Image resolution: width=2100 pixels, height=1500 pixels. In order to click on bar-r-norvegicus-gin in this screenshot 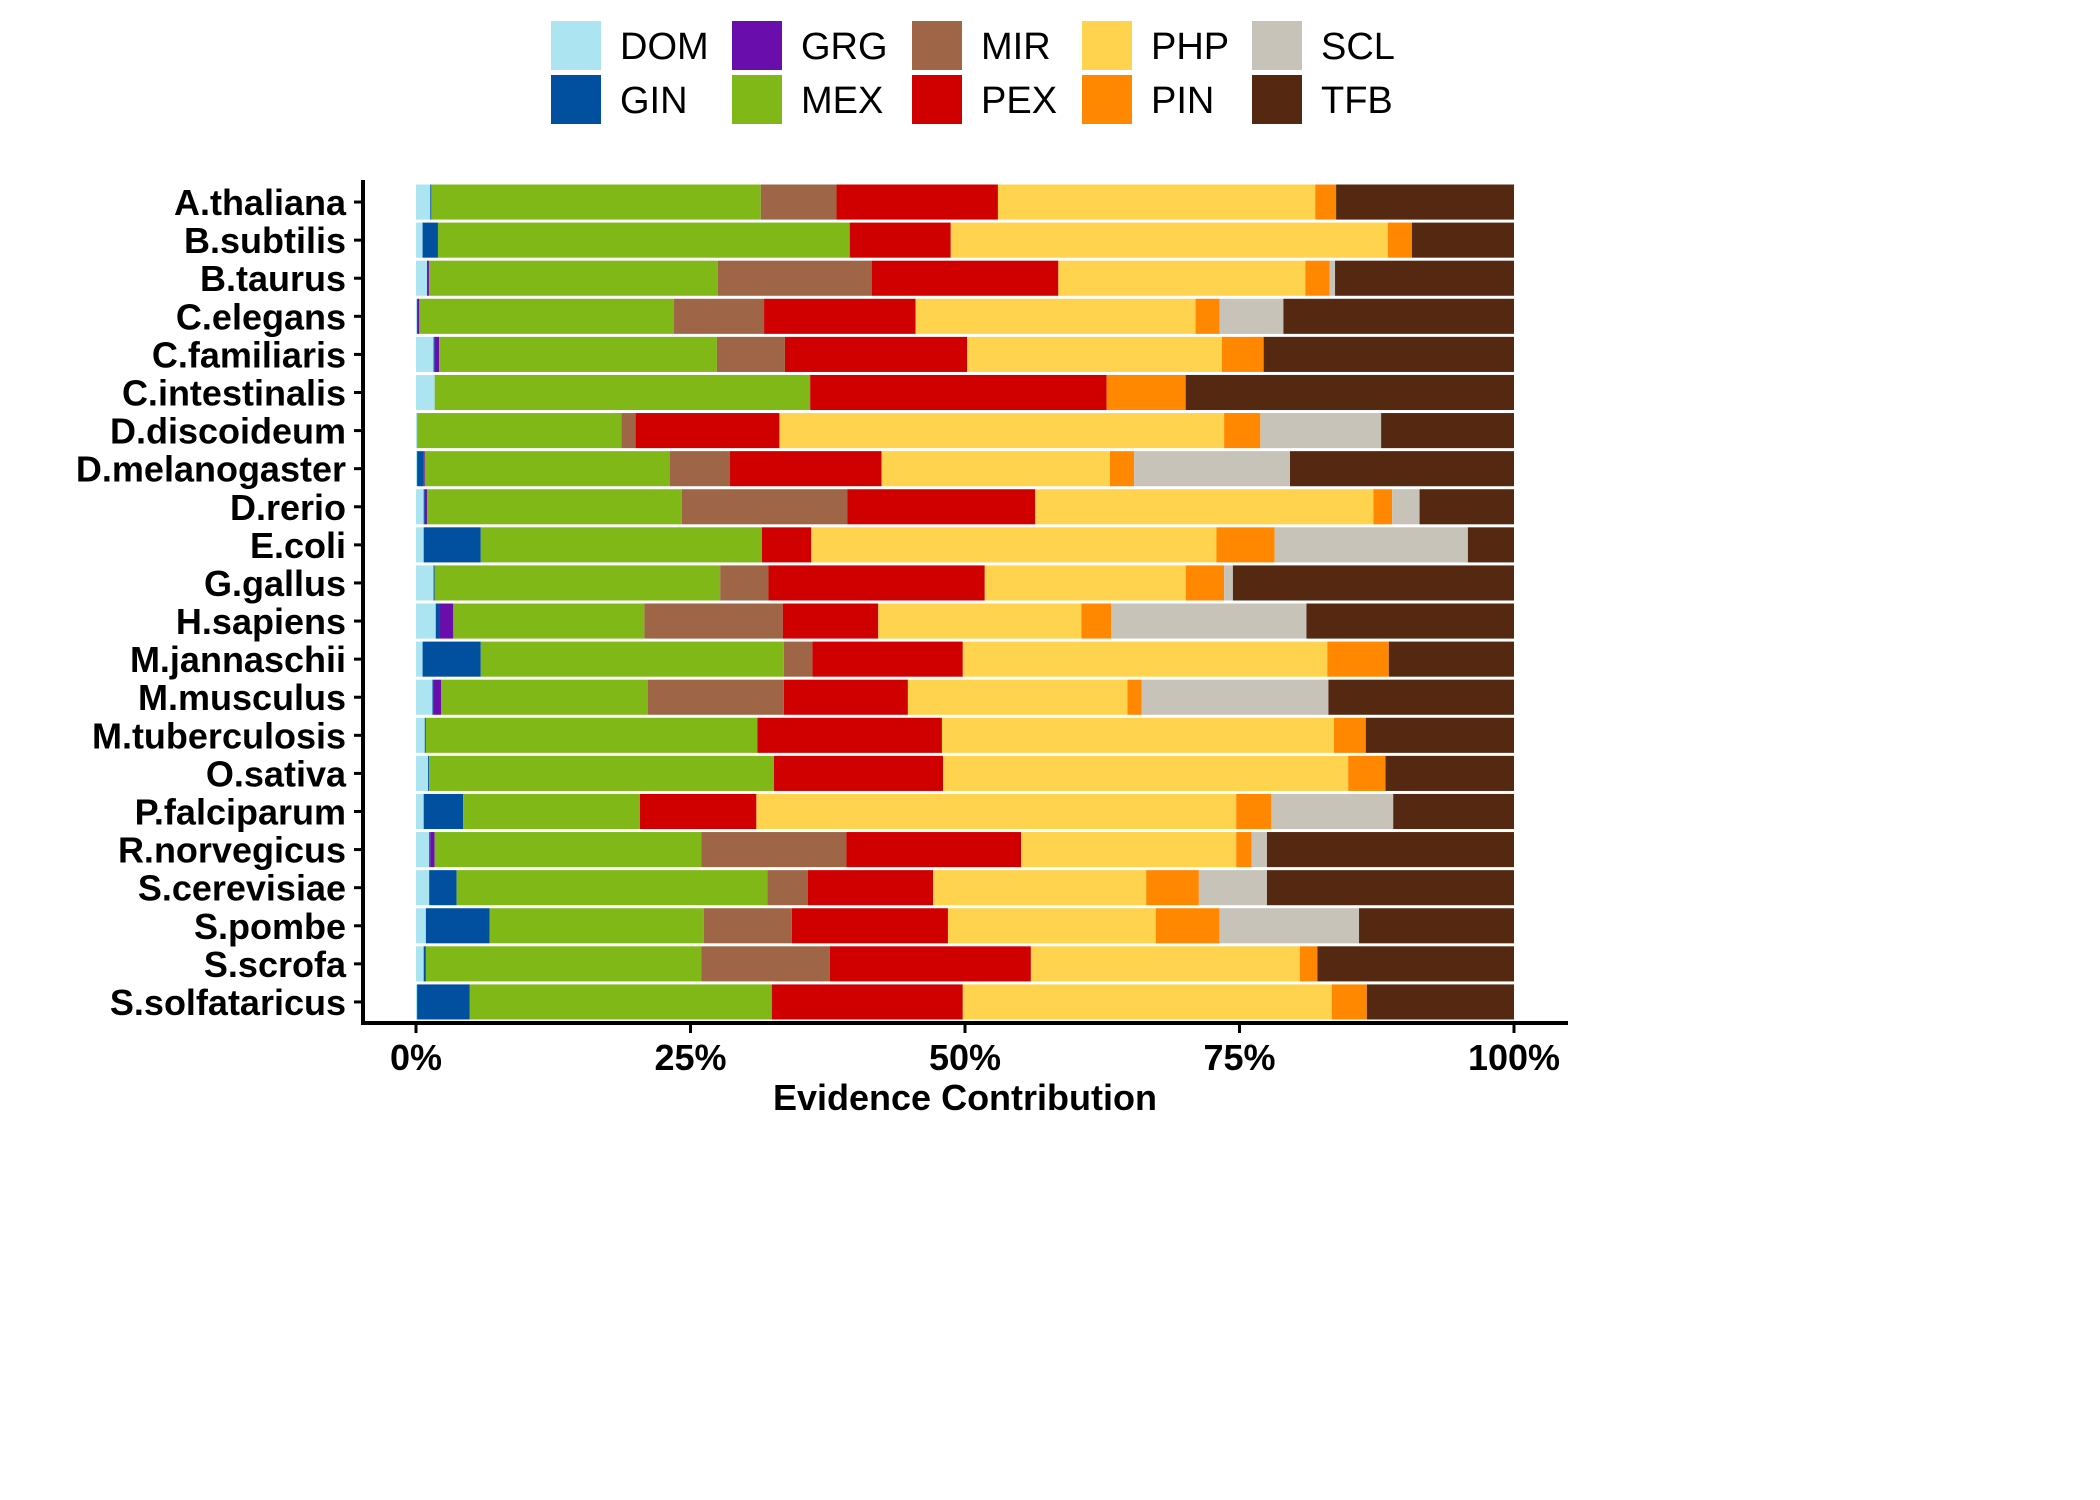, I will do `click(430, 850)`.